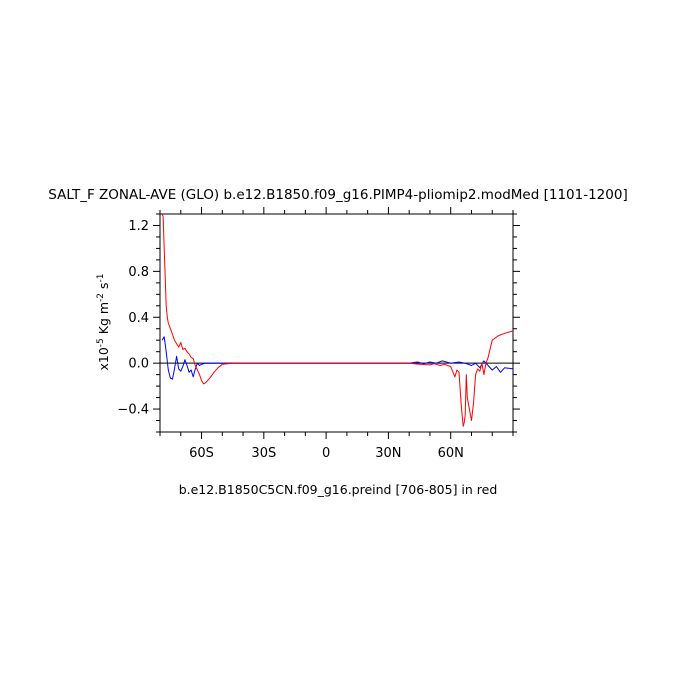 The width and height of the screenshot is (675, 675). I want to click on y-tick-label: 1.2, so click(138, 226).